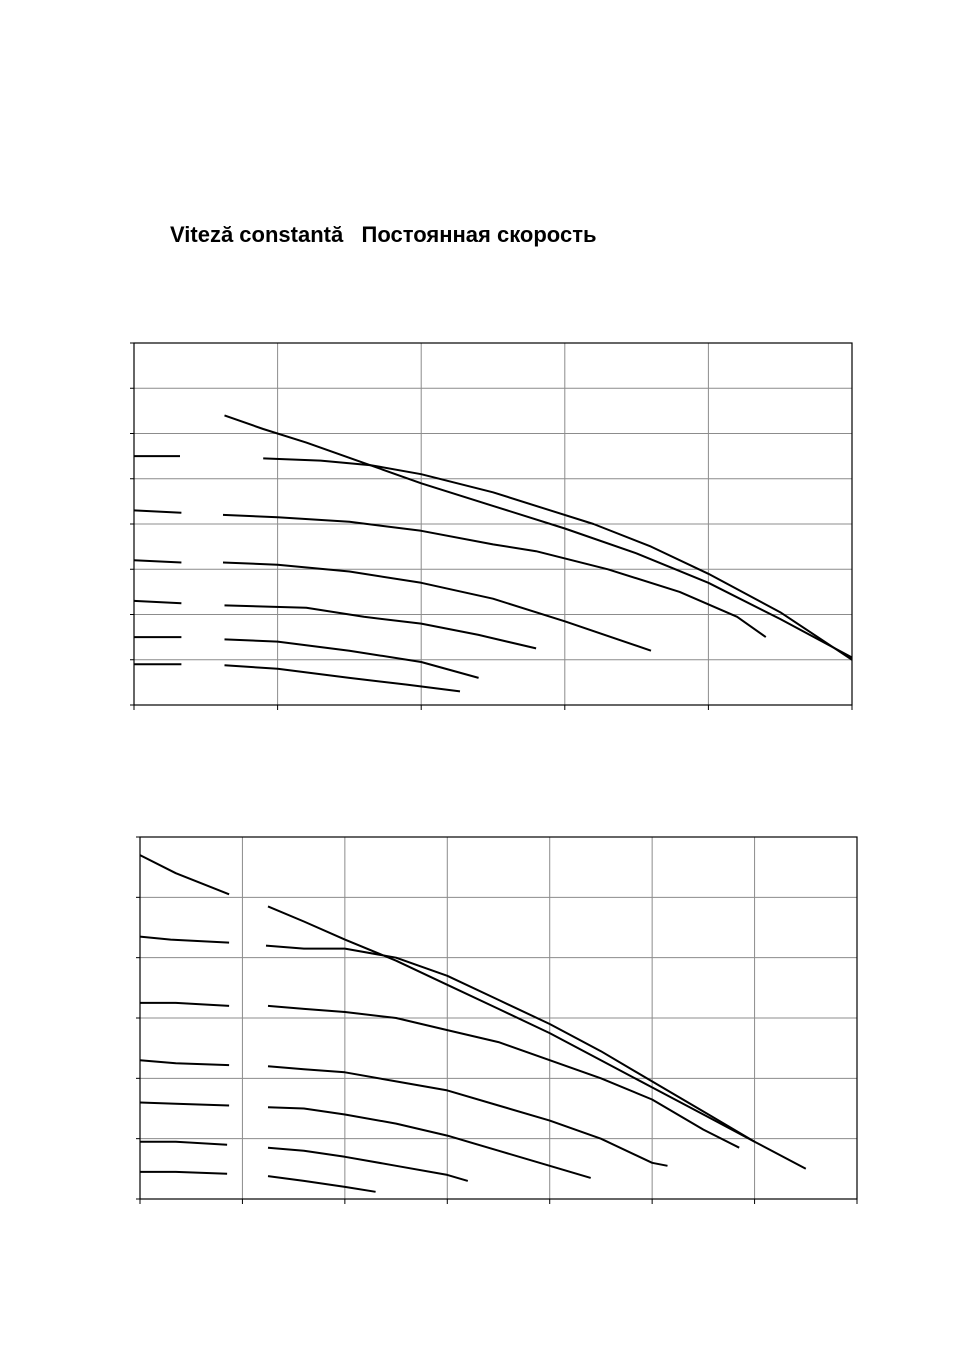  Describe the element at coordinates (157, 511) in the screenshot. I see `chart-1-curve-3-start` at that location.